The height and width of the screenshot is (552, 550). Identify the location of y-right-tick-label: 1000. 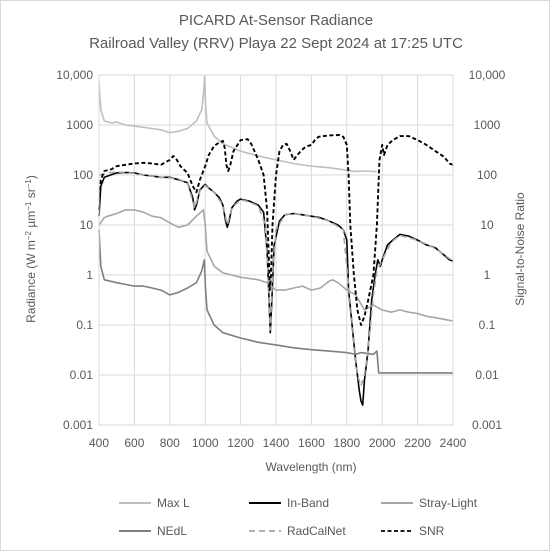
(487, 125).